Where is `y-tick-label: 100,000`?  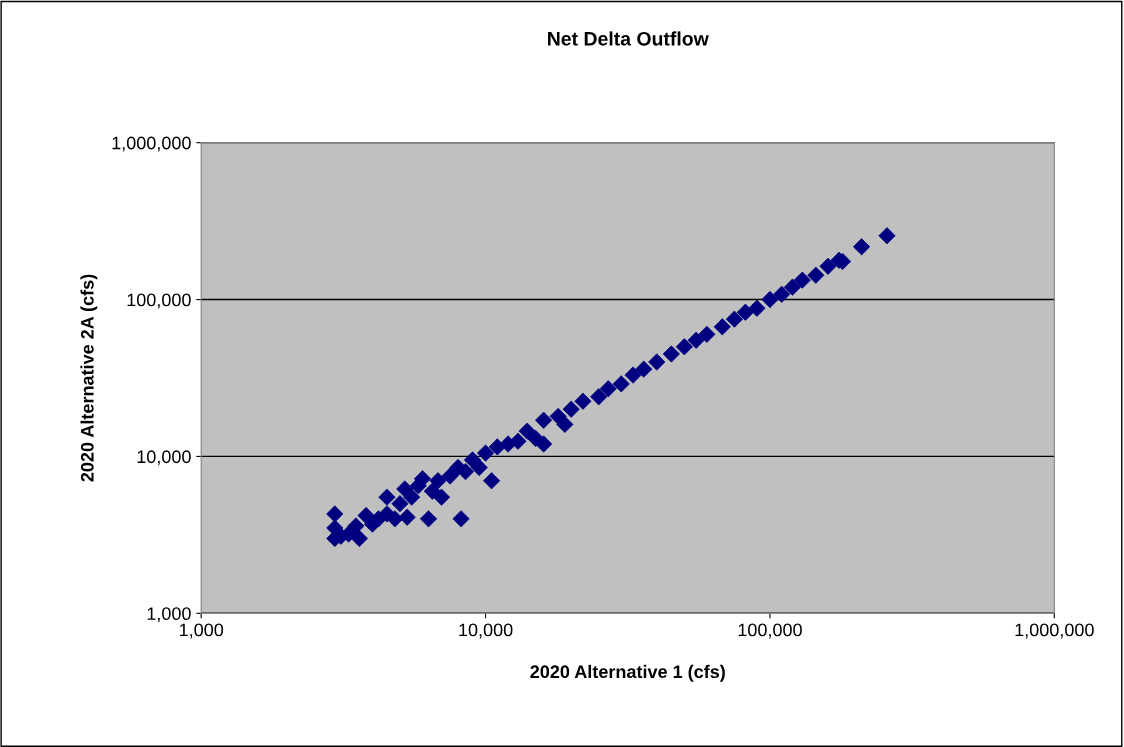 y-tick-label: 100,000 is located at coordinates (159, 301).